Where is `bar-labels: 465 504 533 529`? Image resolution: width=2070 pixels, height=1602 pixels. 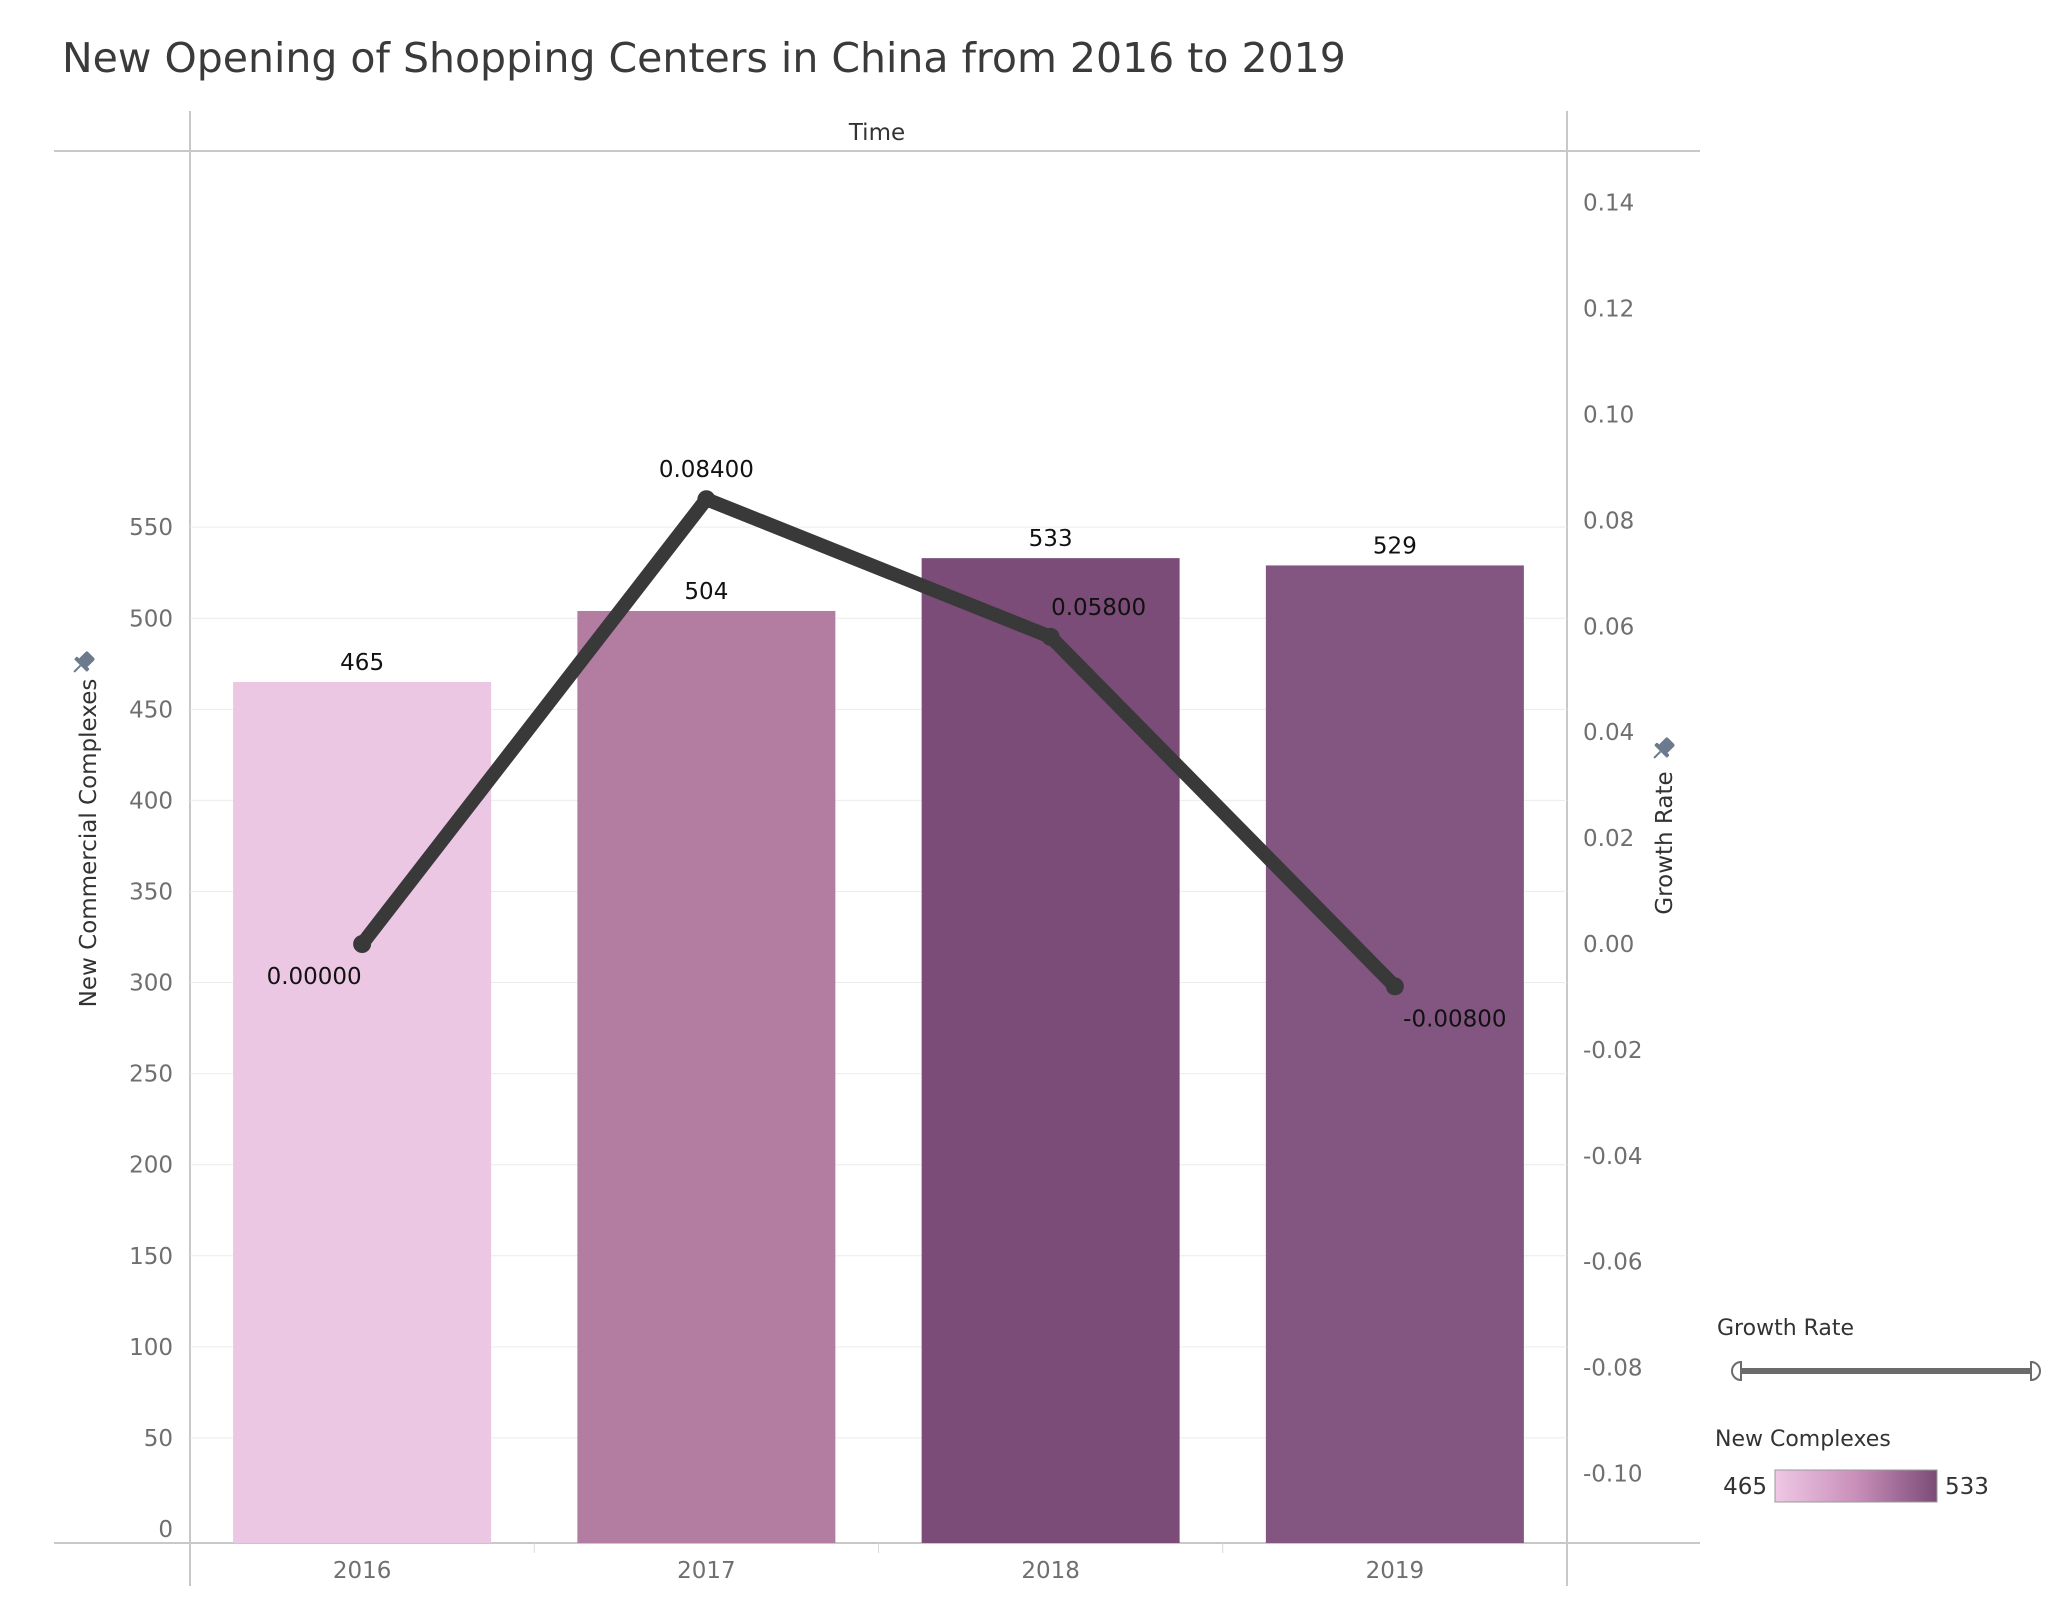 bar-labels: 465 504 533 529 is located at coordinates (878, 601).